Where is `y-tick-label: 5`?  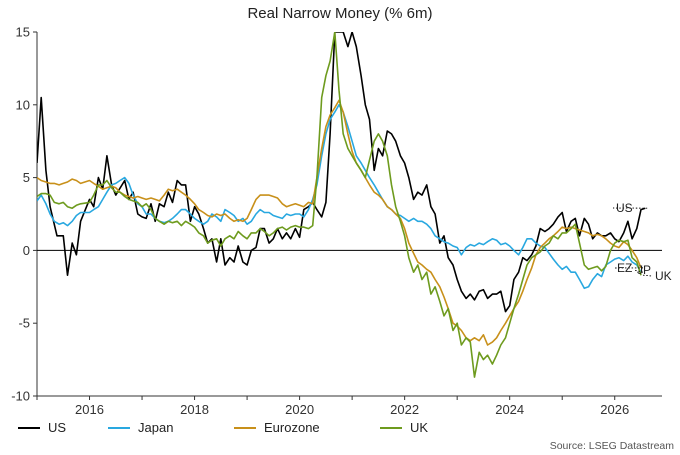
y-tick-label: 5 is located at coordinates (26, 177).